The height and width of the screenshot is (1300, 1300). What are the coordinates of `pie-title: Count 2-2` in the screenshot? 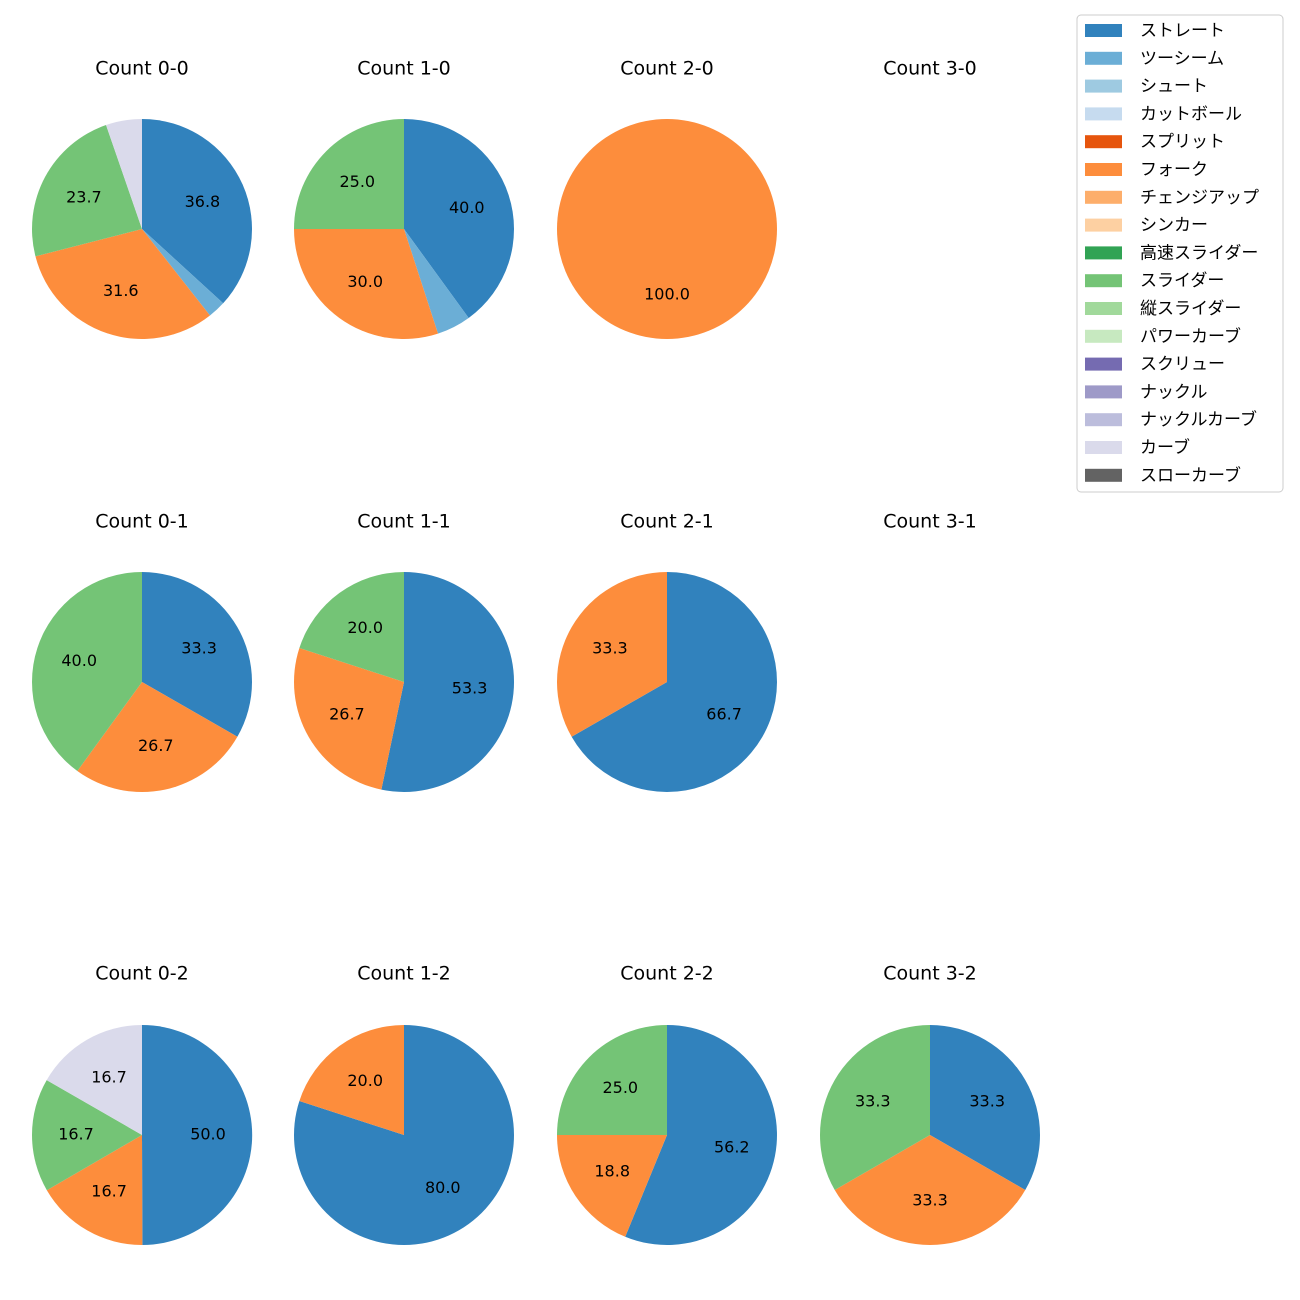 It's located at (667, 974).